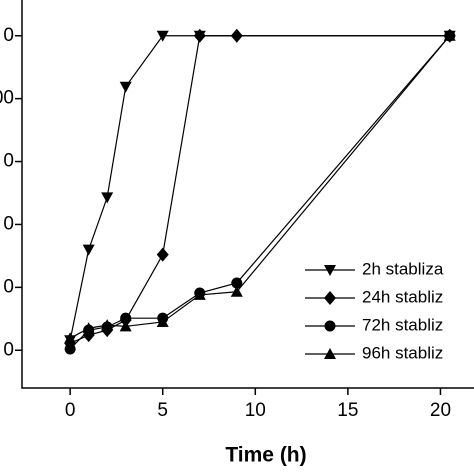  I want to click on legend-label: 96h stabliz, so click(402, 352).